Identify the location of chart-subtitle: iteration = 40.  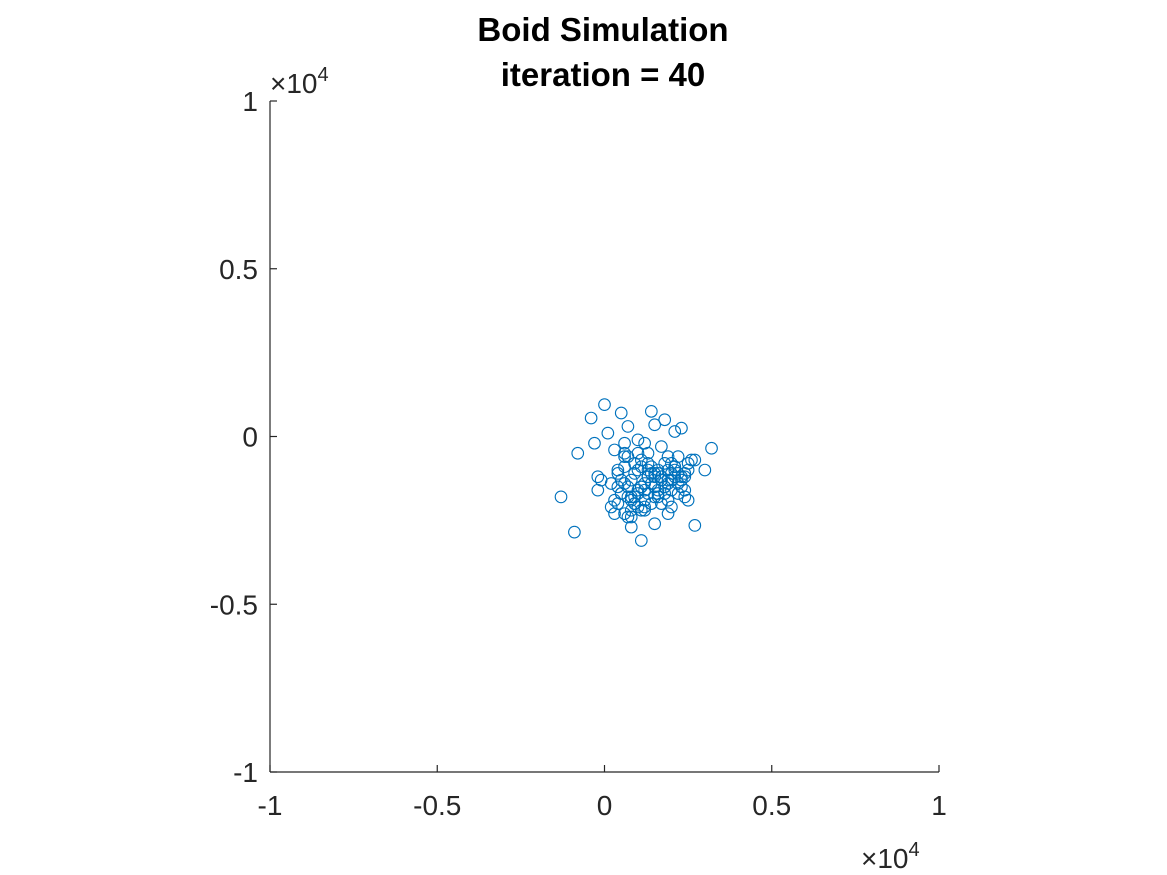
(603, 74).